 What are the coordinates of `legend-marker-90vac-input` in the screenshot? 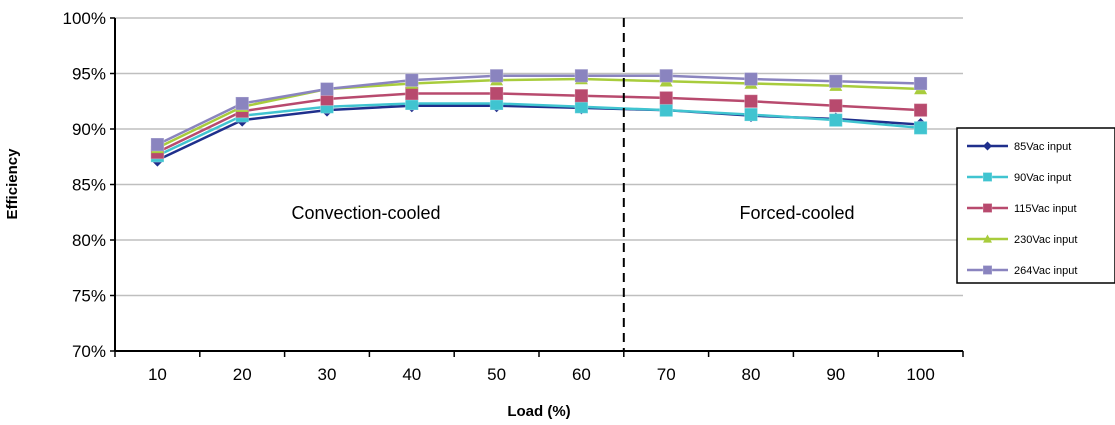 It's located at (987, 177).